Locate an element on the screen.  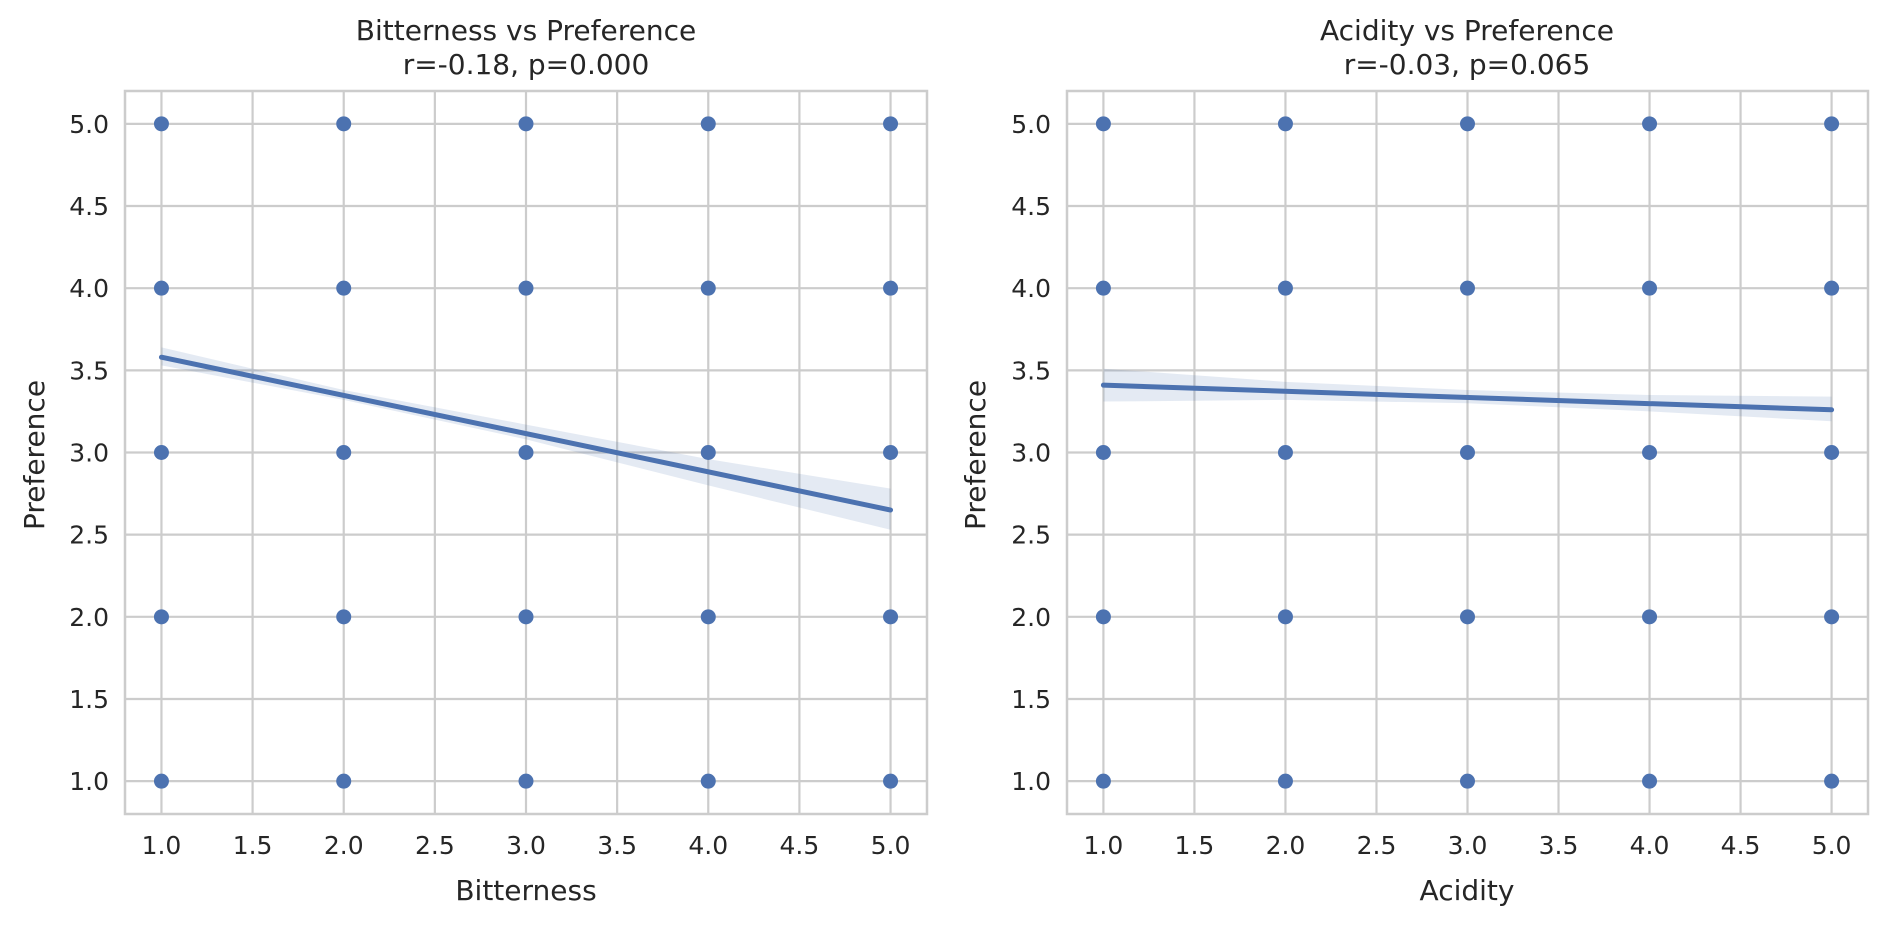
y-tick-label: 5.0 is located at coordinates (1031, 124).